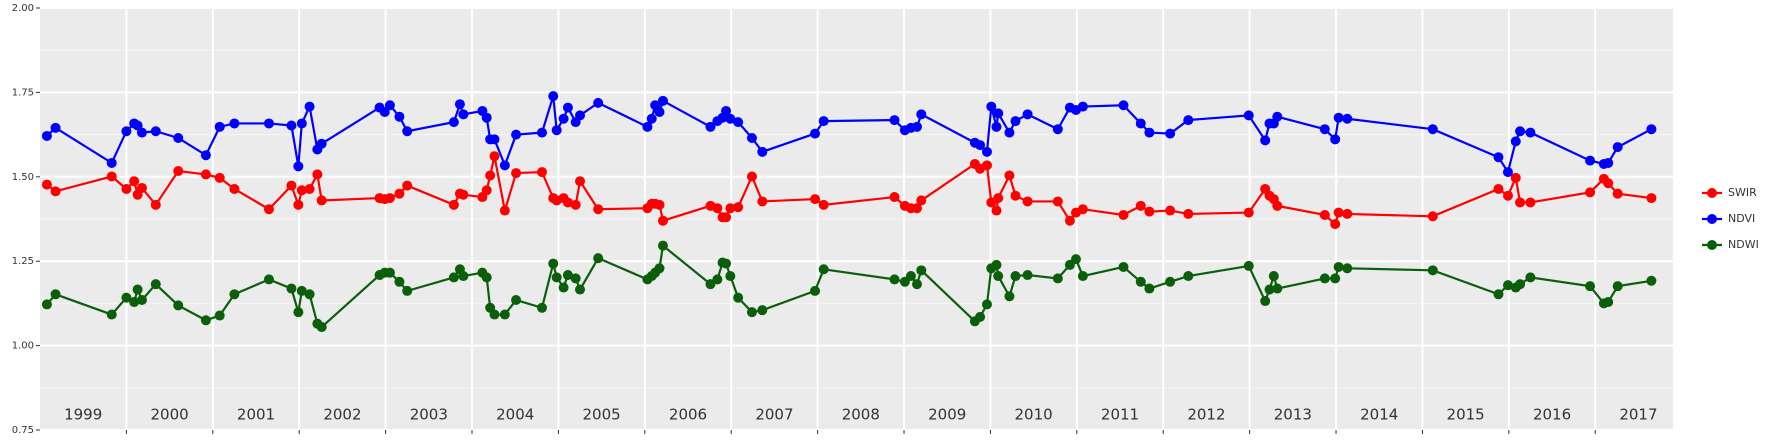 The image size is (1773, 442). What do you see at coordinates (515, 415) in the screenshot?
I see `x-tick-label: 2004` at bounding box center [515, 415].